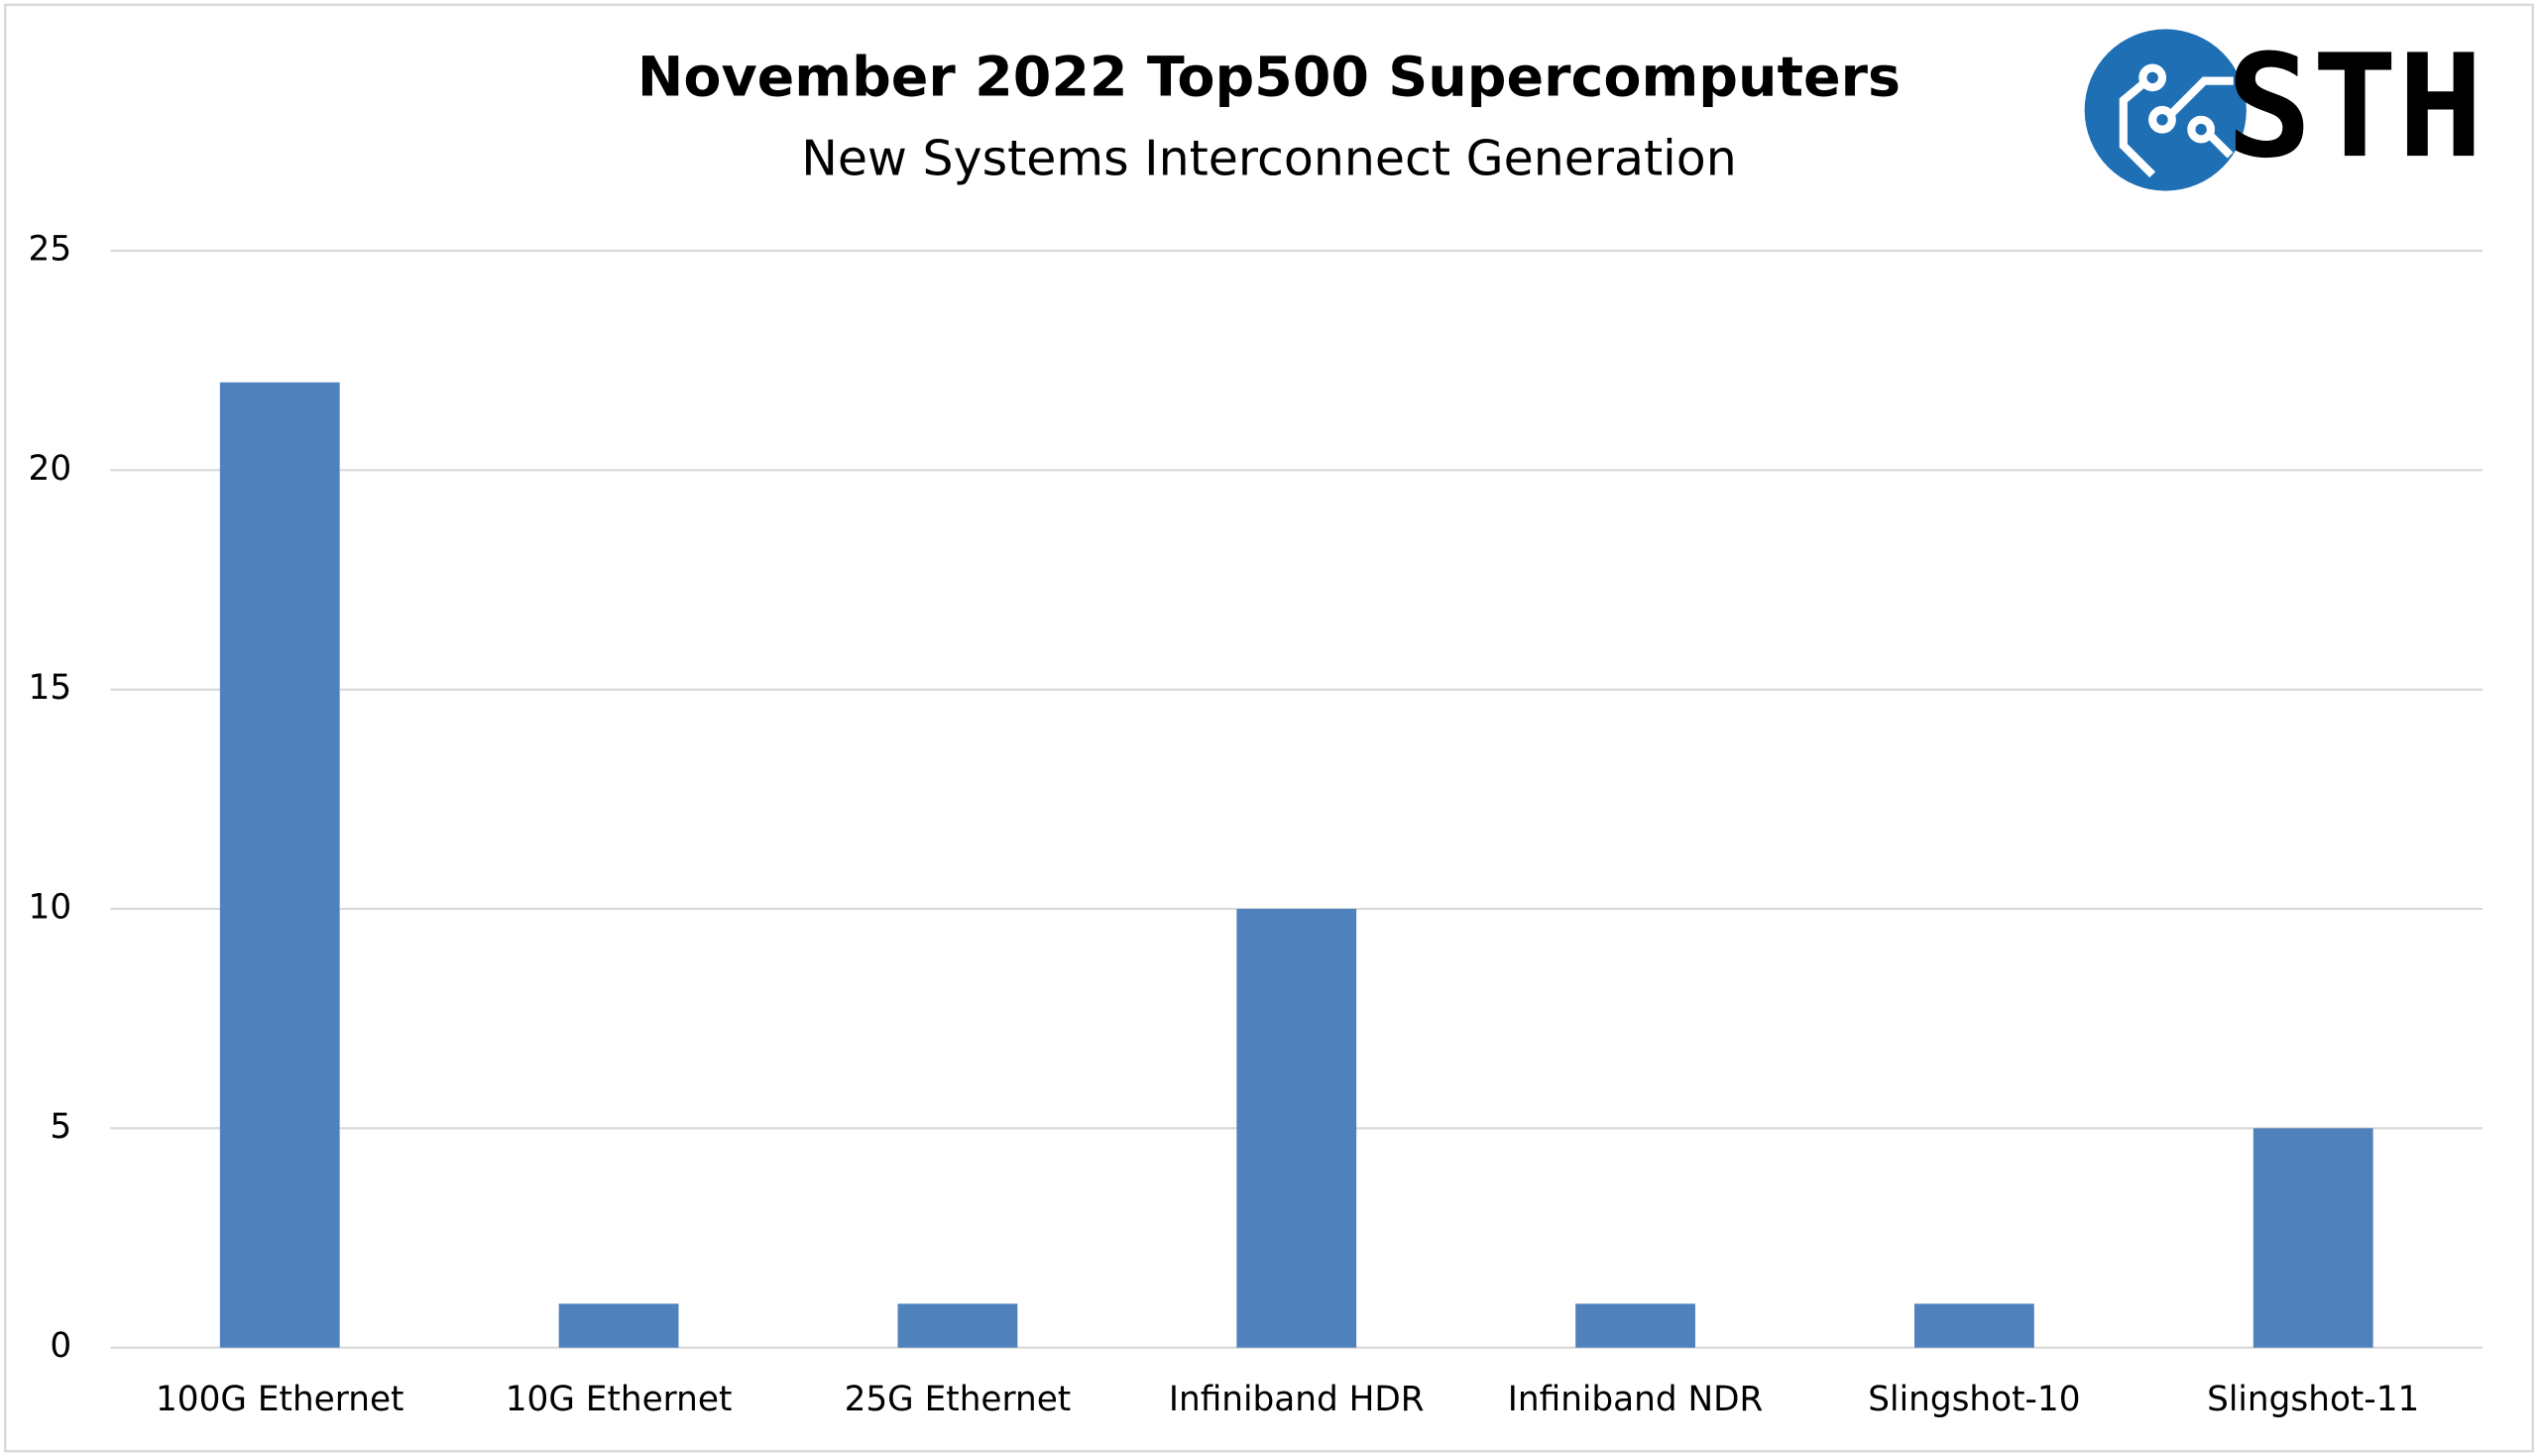 This screenshot has width=2538, height=1456. I want to click on y-tick-label: 25, so click(50, 249).